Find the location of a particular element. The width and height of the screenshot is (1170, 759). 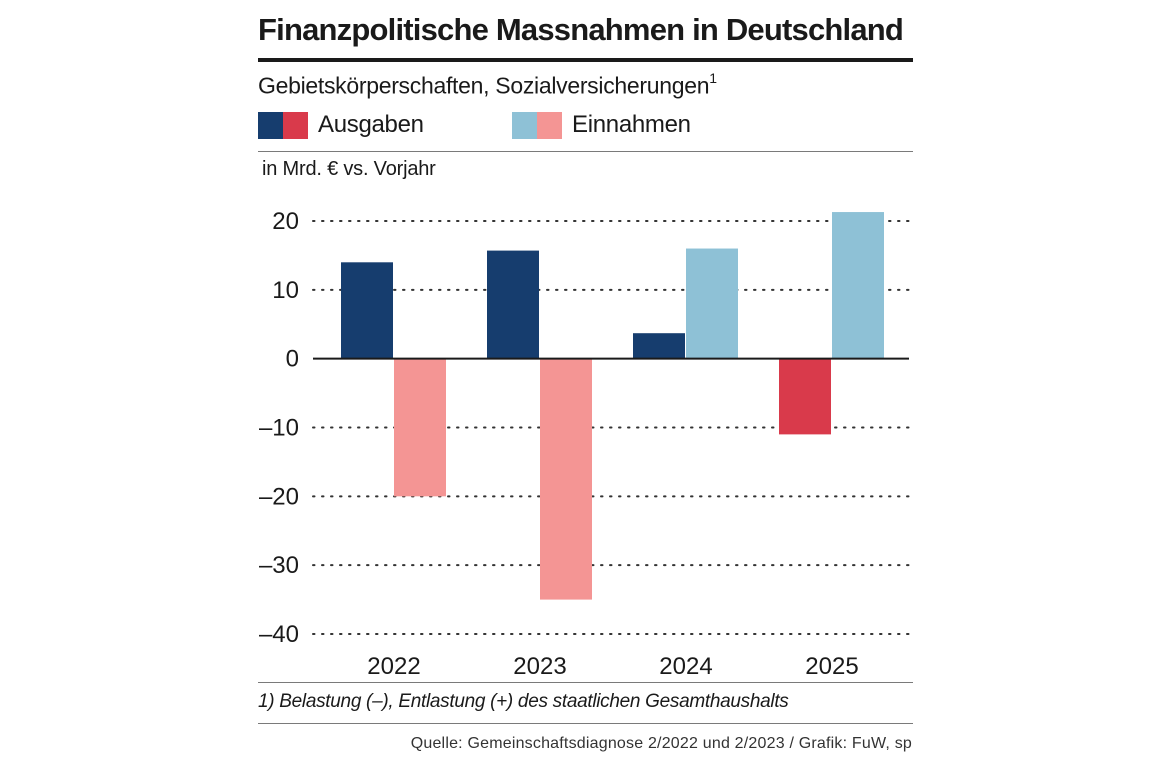

legend-item-einnahmen: Einnahmen is located at coordinates (601, 125).